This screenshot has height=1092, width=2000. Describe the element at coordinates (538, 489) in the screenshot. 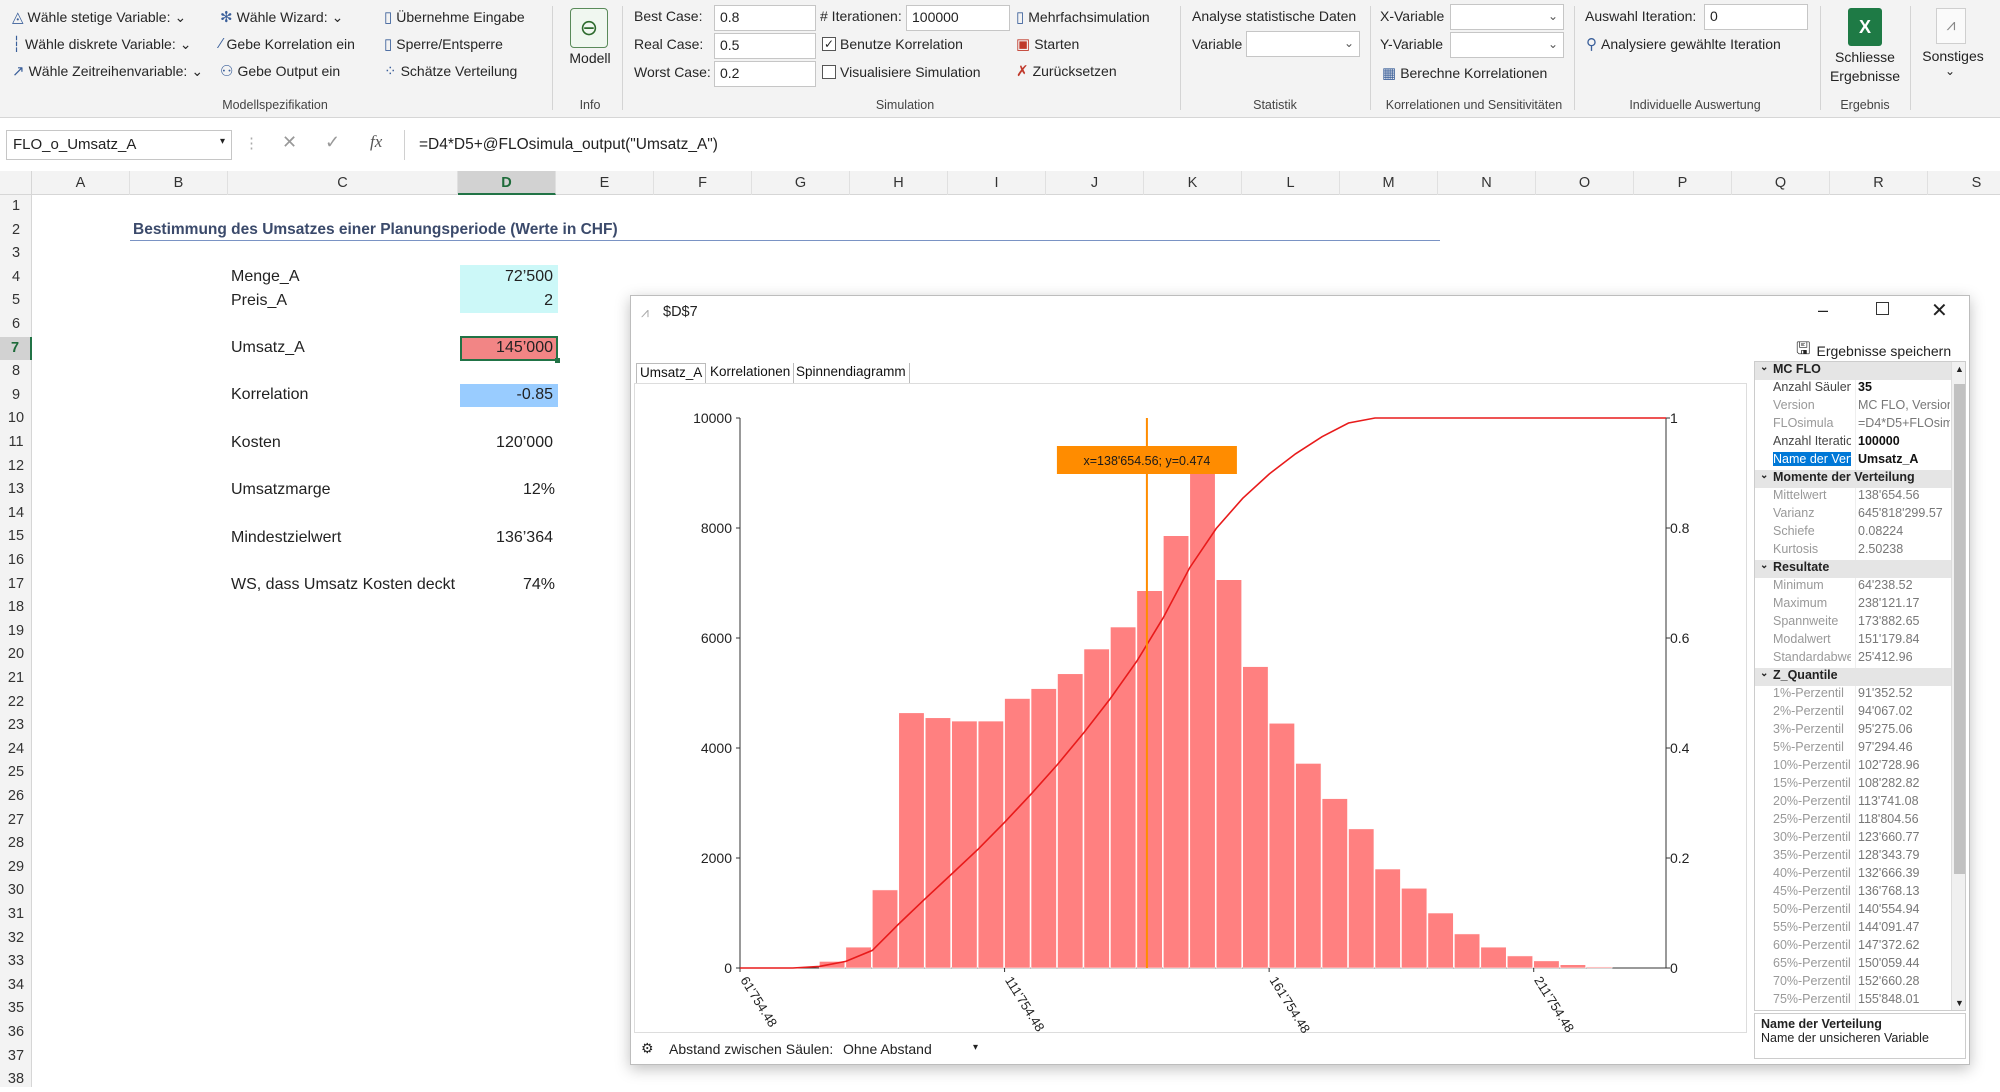

I see `marge-value: 12%` at that location.